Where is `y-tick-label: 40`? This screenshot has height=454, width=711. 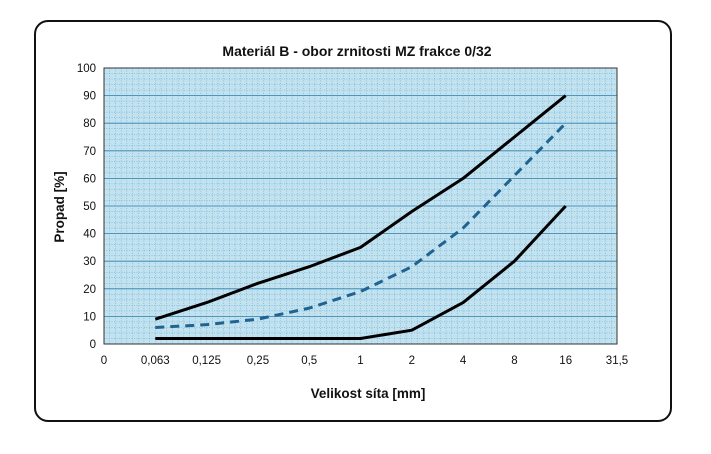
y-tick-label: 40 is located at coordinates (89, 235).